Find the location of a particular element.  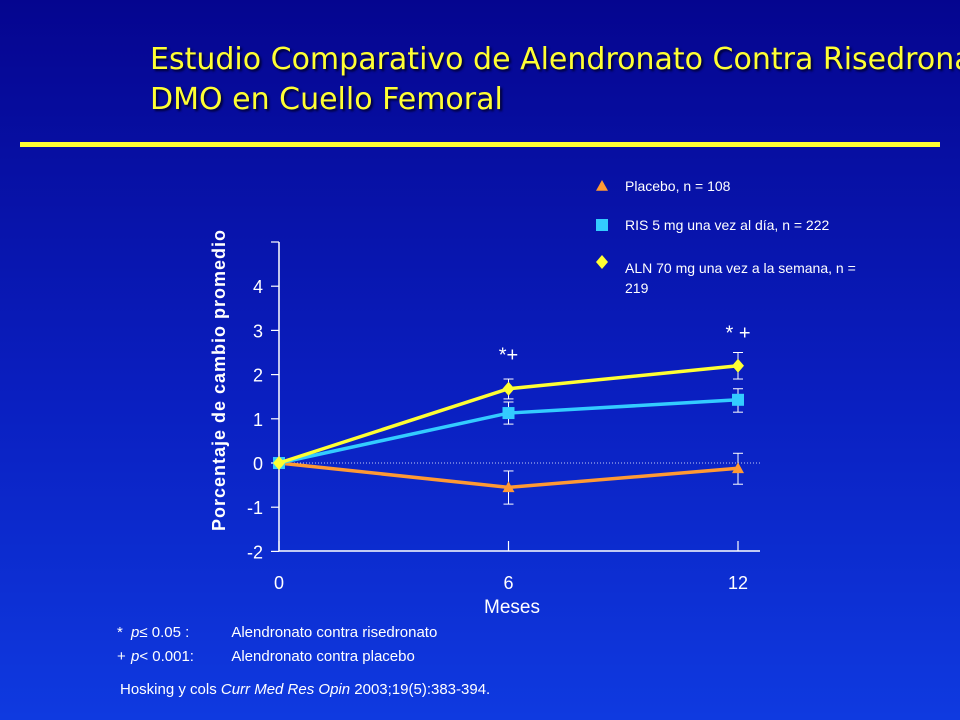

legend-marker-triangle is located at coordinates (602, 185).